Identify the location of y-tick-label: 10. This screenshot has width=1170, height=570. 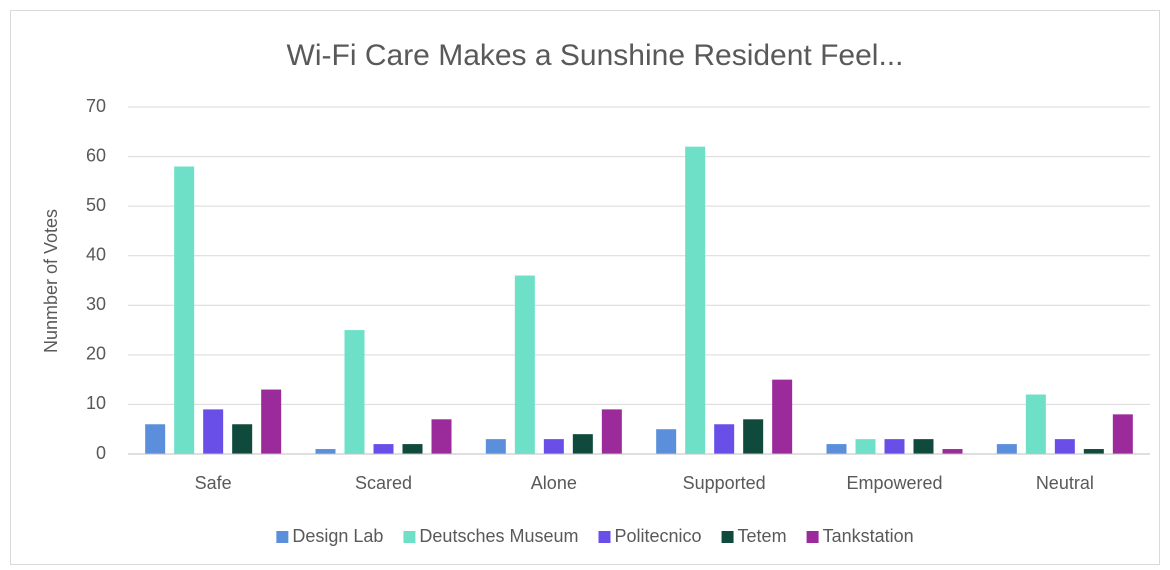
(96, 403).